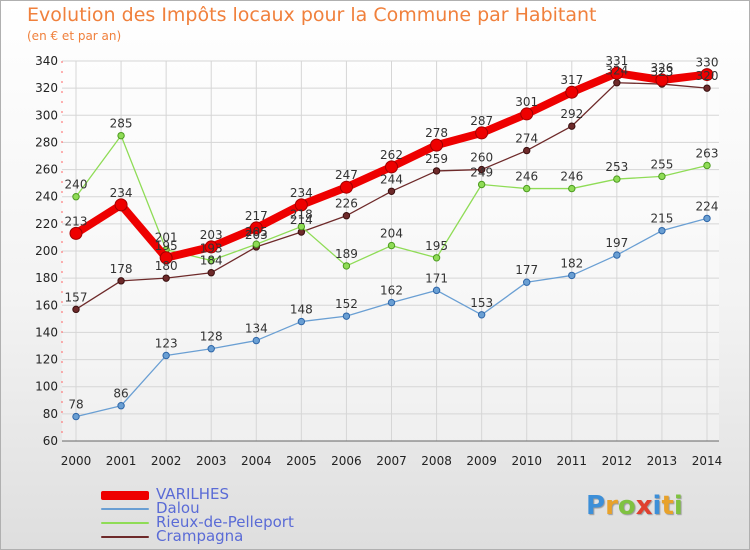 This screenshot has height=550, width=750. Describe the element at coordinates (121, 269) in the screenshot. I see `data-label-crampagna: 178` at that location.